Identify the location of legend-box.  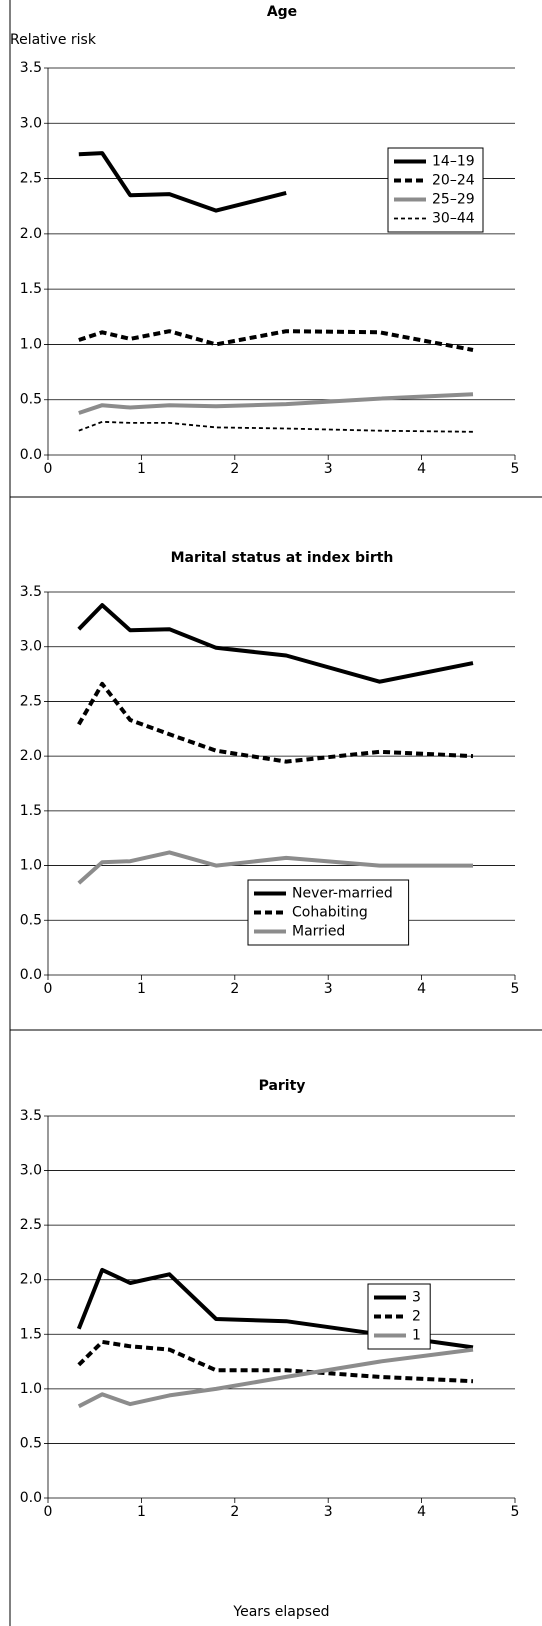
(328, 912).